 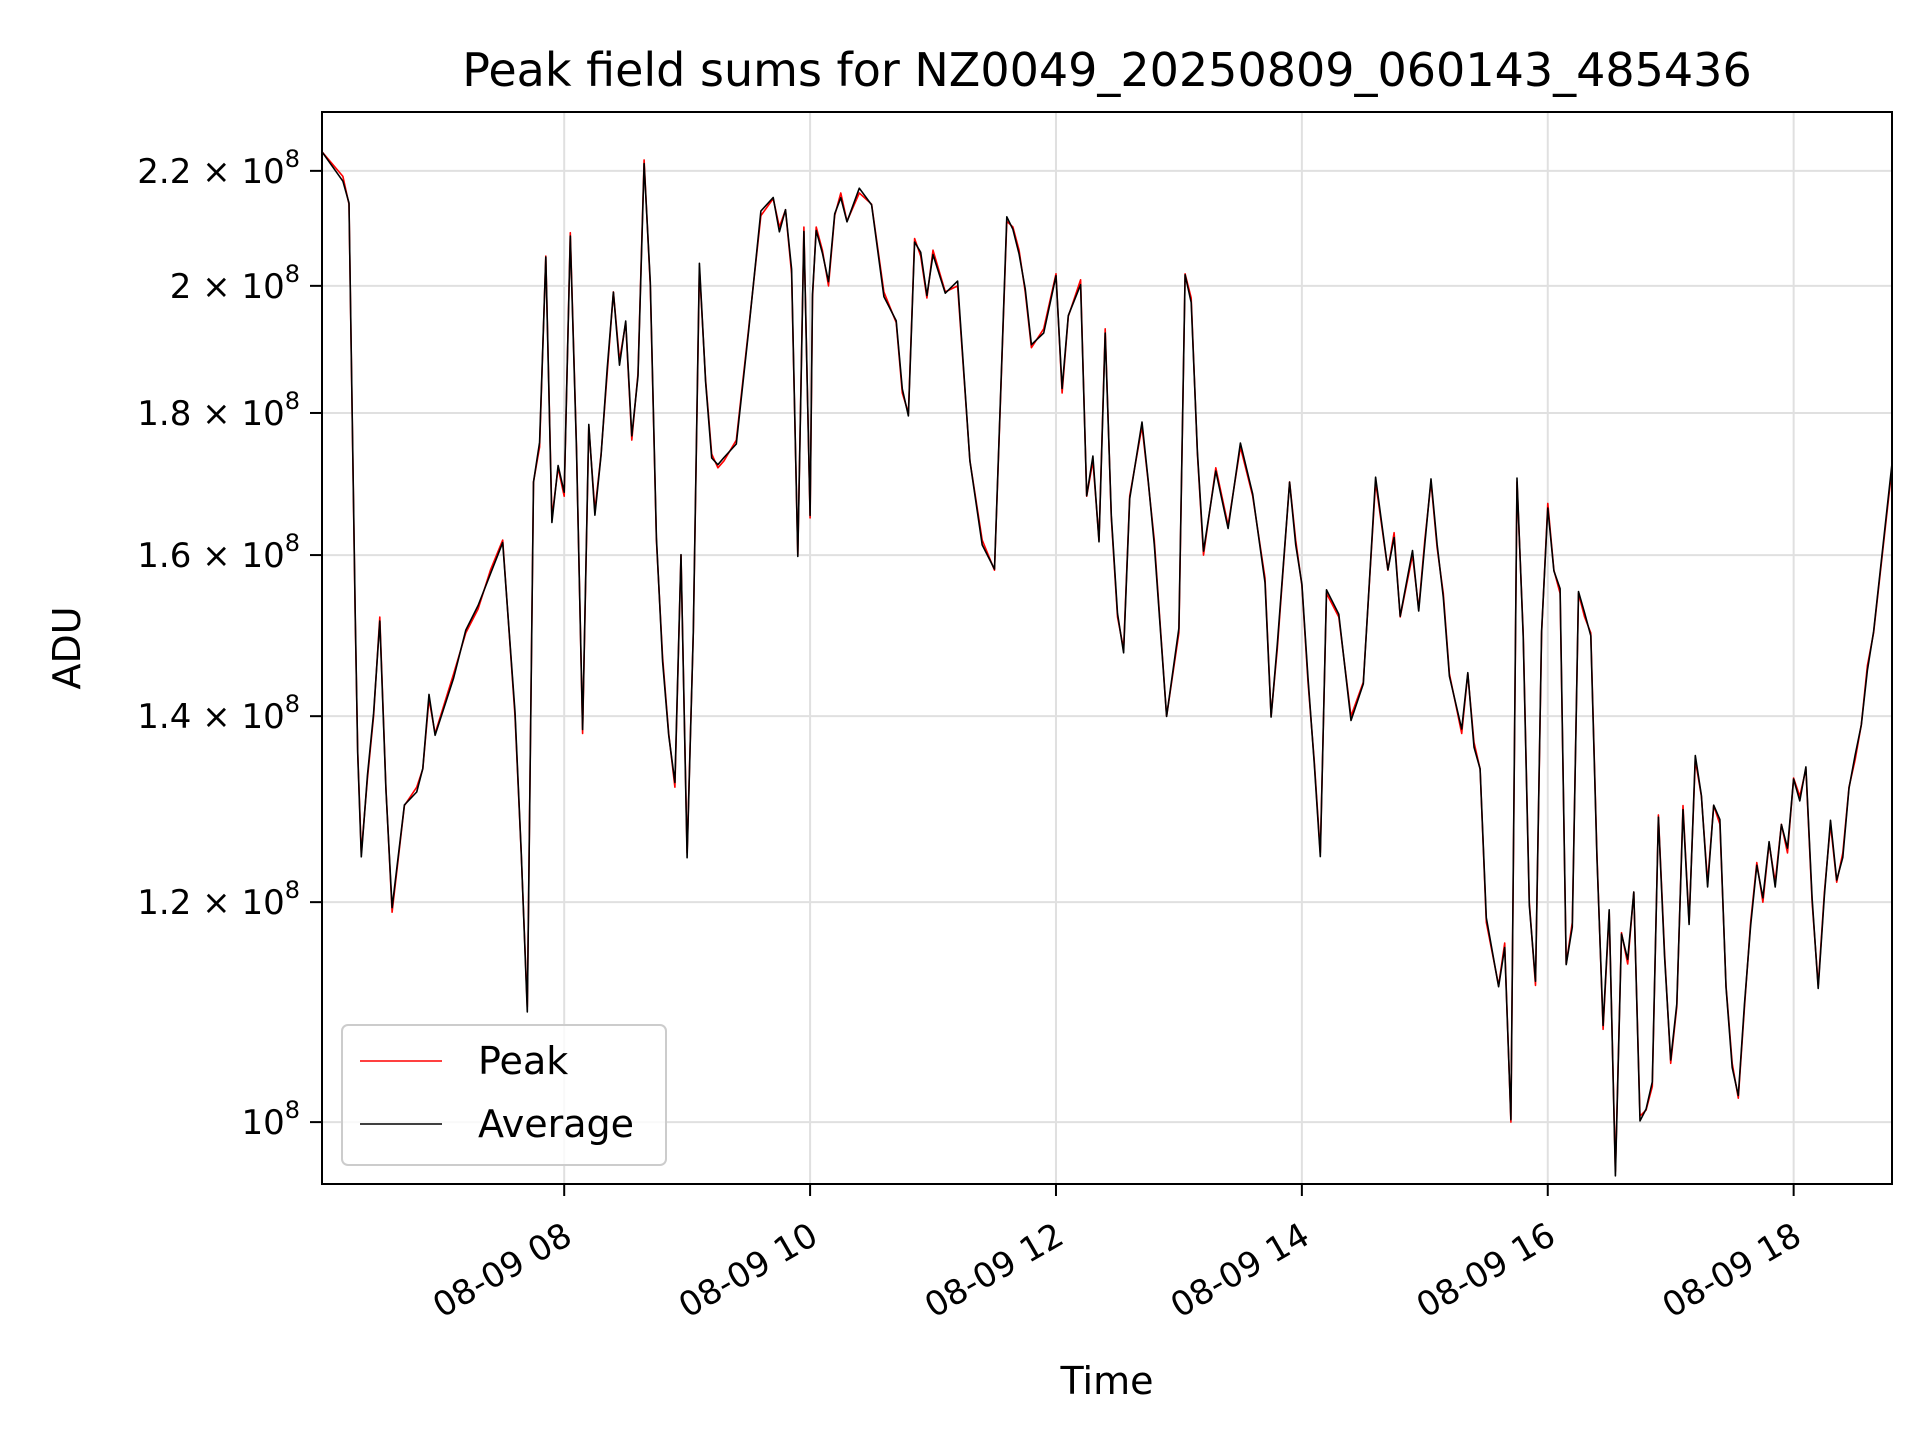 What do you see at coordinates (218, 168) in the screenshot?
I see `y-tick-label: 2.2 × 108` at bounding box center [218, 168].